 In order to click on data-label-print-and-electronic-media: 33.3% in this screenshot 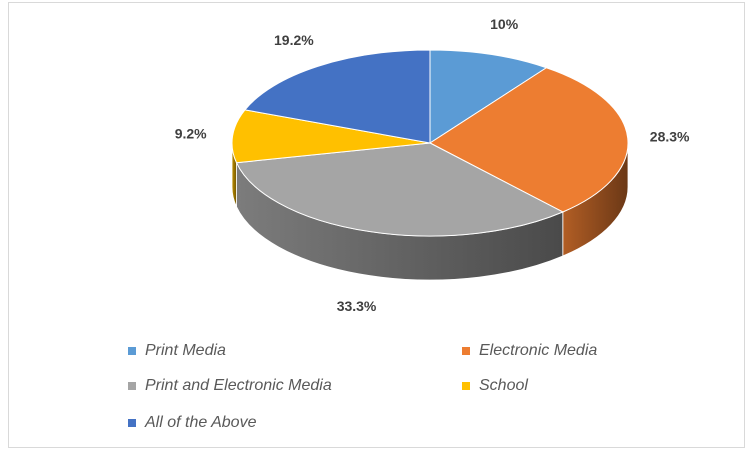, I will do `click(357, 306)`.